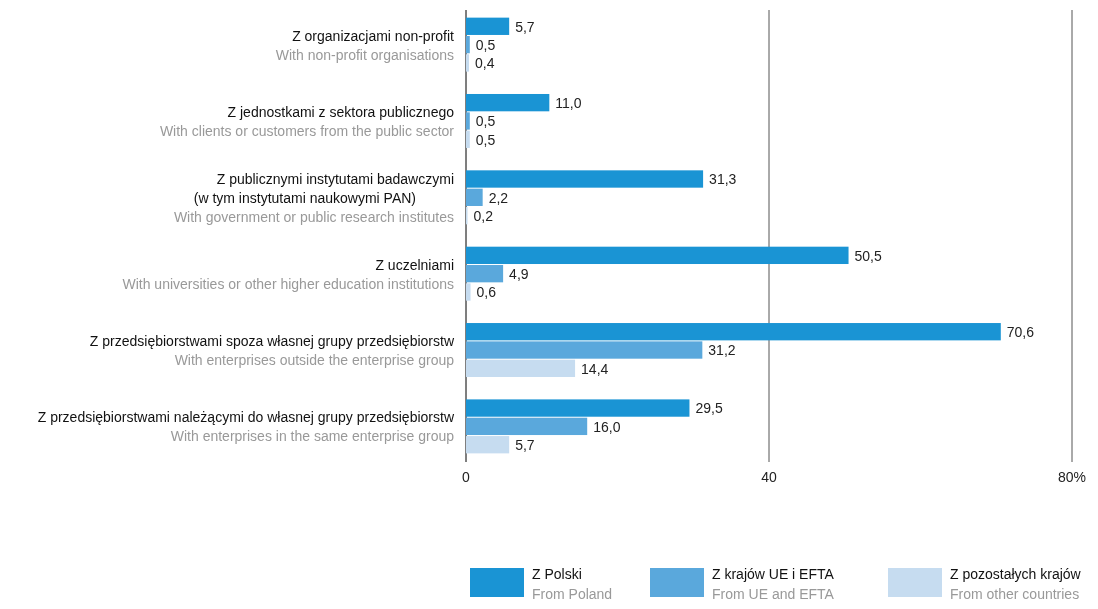  I want to click on data-label: 31,2, so click(722, 350).